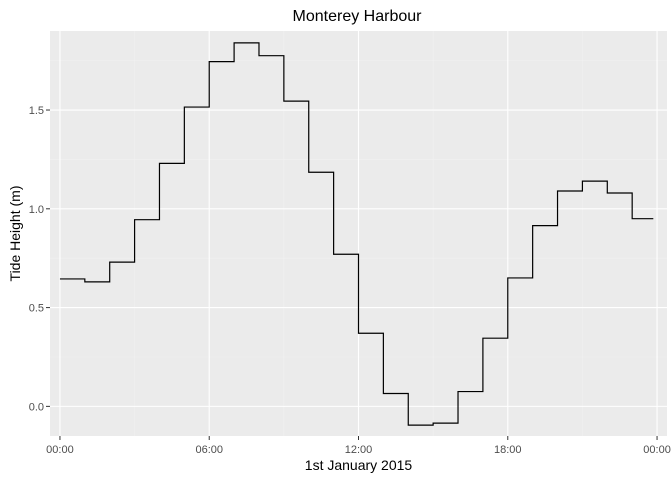 This screenshot has width=672, height=480. What do you see at coordinates (39, 259) in the screenshot?
I see `y-axis: 0.0 0.5 1.0 1.5` at bounding box center [39, 259].